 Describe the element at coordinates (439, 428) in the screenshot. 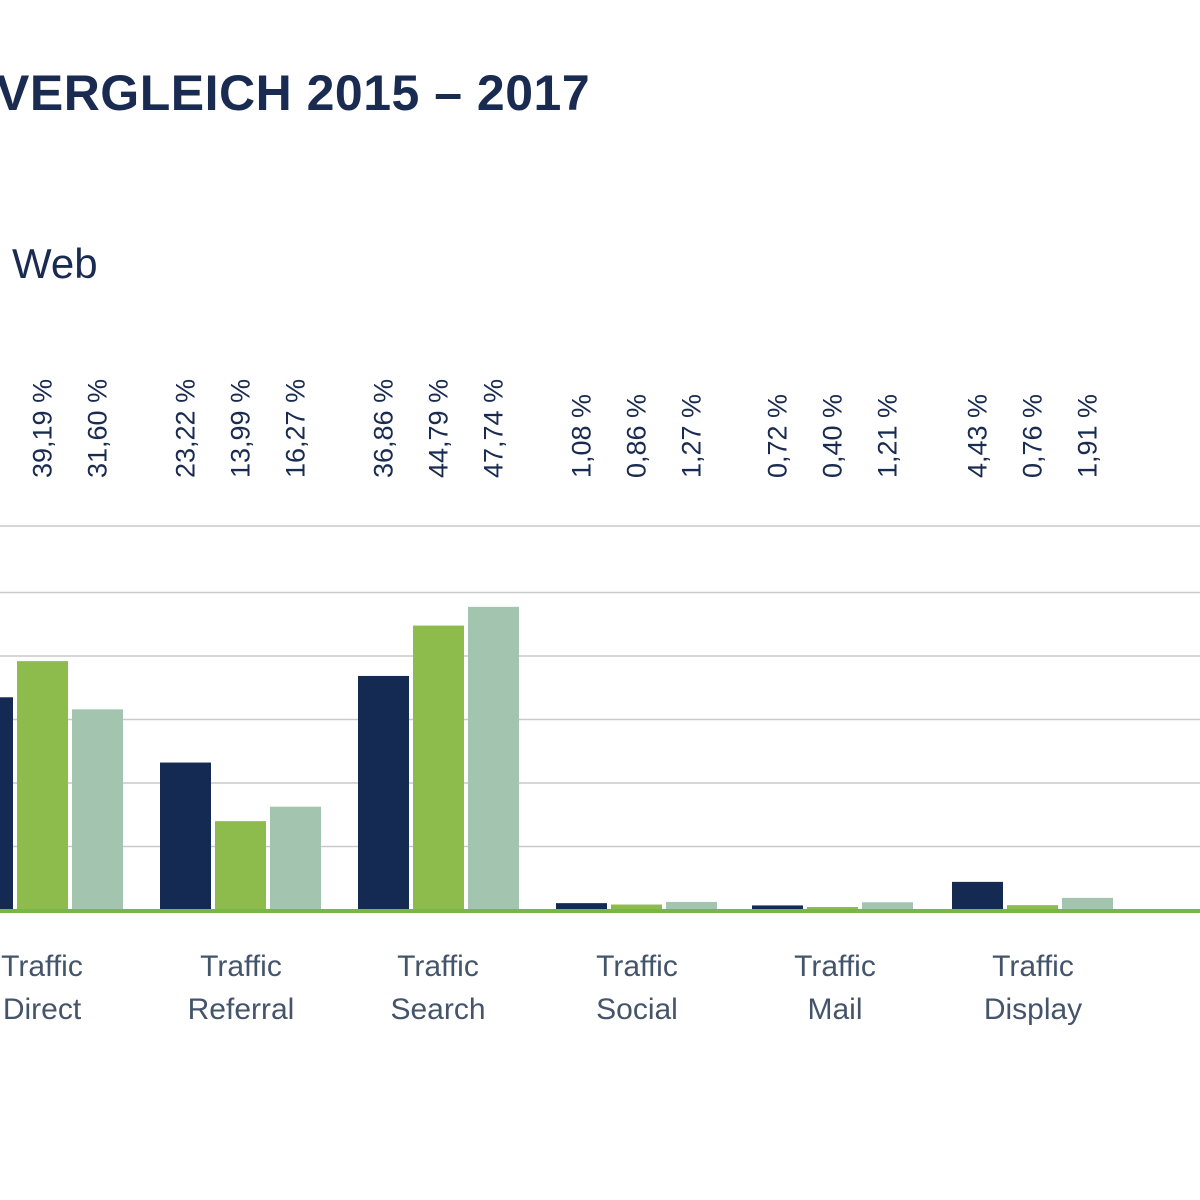

I see `value-label: 44,79 %` at that location.